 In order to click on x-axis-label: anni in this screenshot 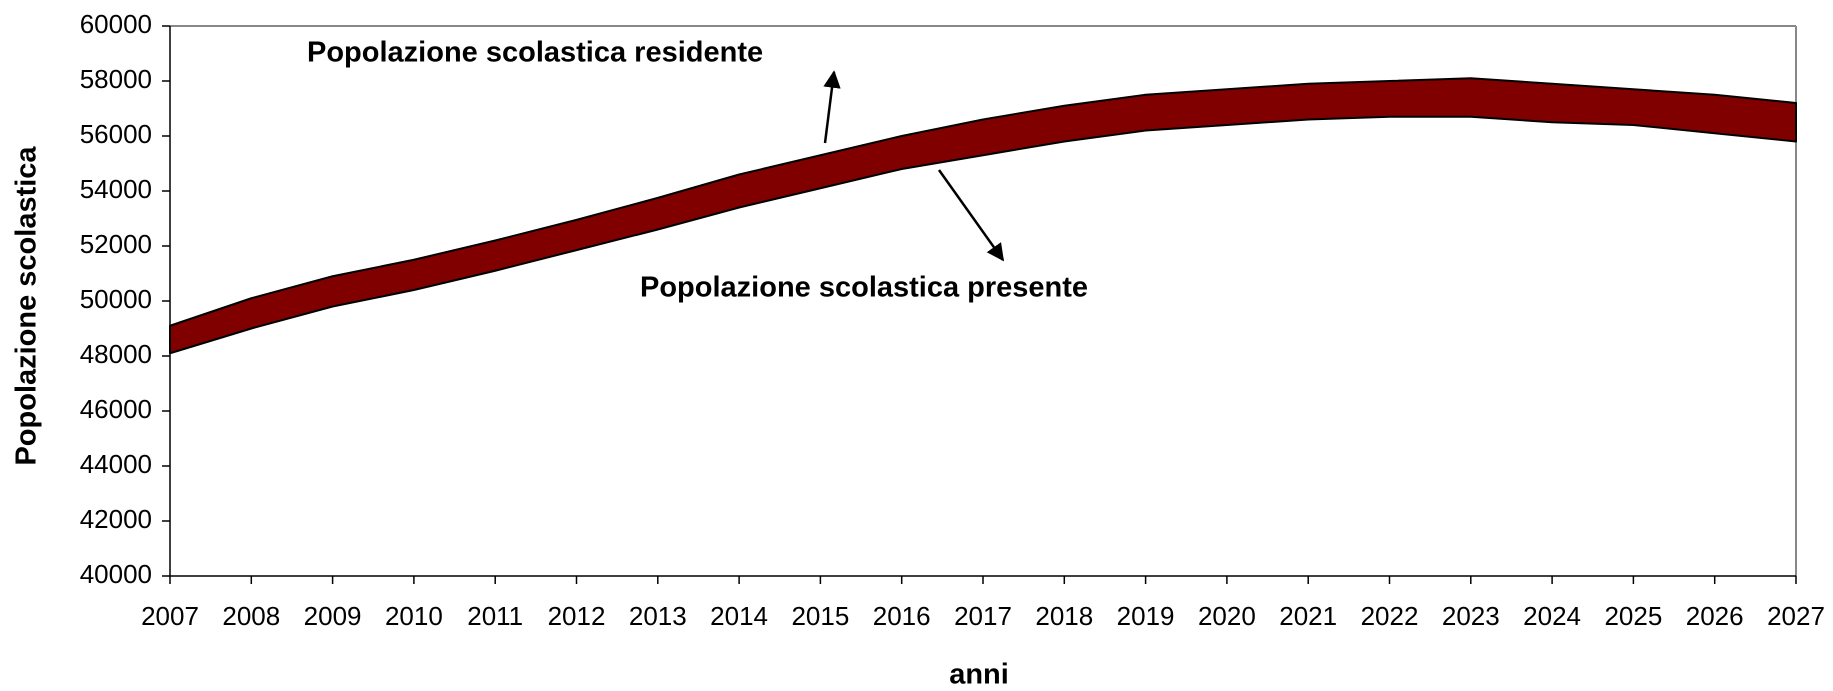, I will do `click(979, 675)`.